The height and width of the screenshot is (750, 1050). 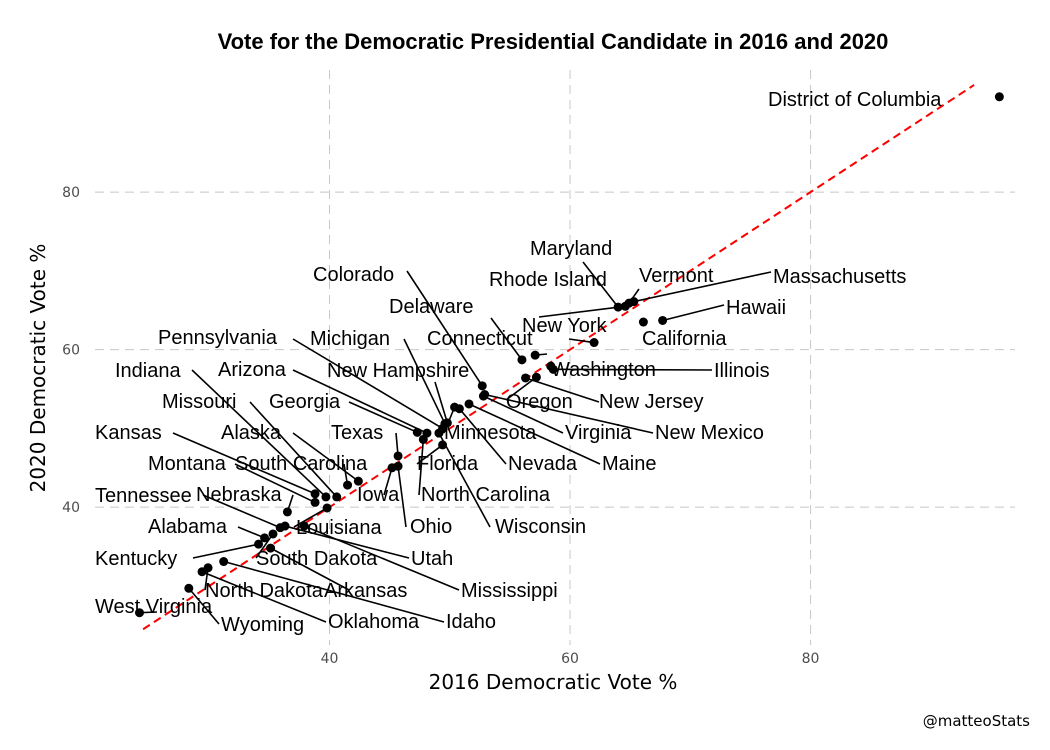 I want to click on point-illinois, so click(x=553, y=369).